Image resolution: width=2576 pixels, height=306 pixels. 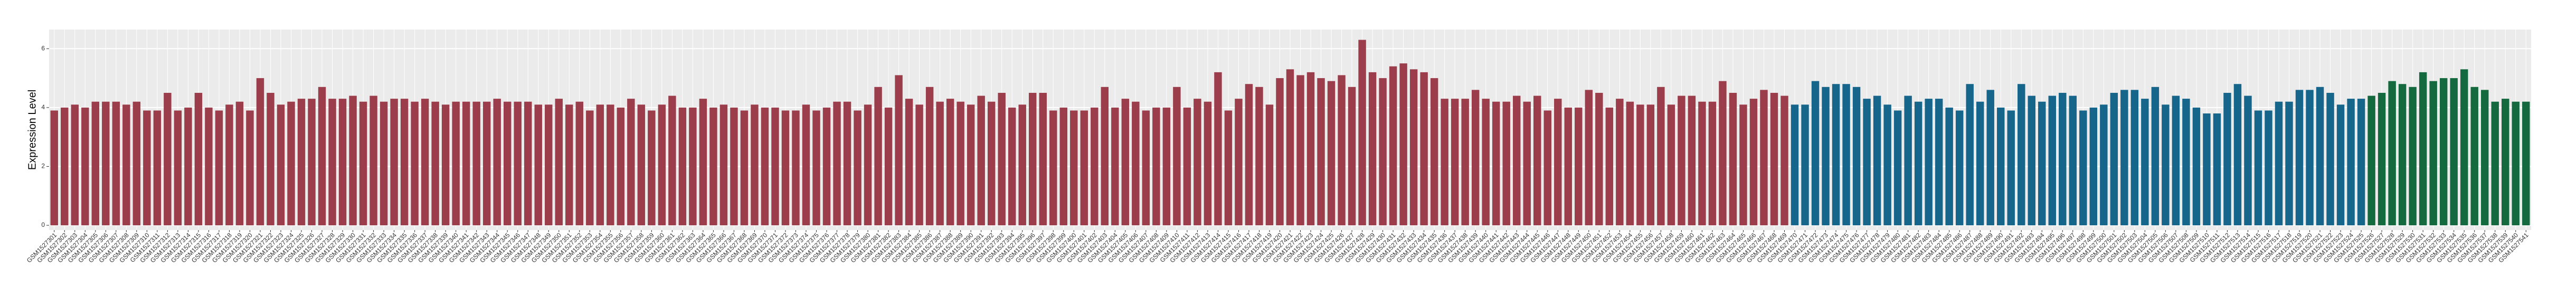 I want to click on y-tick-label: 2, so click(x=43, y=166).